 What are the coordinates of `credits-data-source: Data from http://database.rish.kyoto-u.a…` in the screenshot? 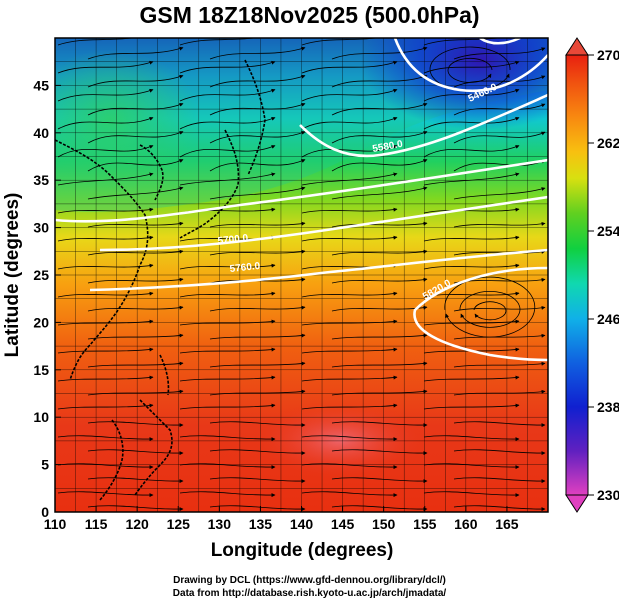 It's located at (309, 593).